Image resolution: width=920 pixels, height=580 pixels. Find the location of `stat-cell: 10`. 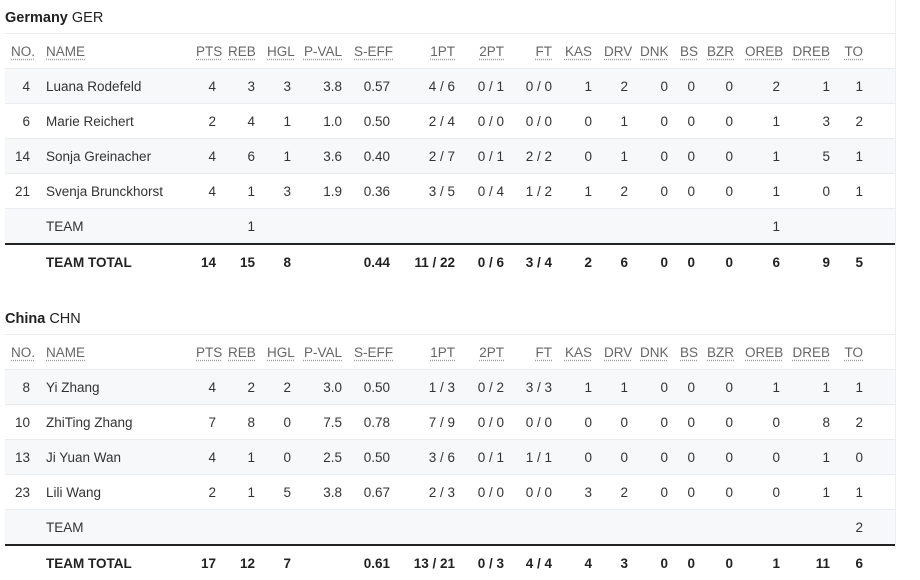

stat-cell: 10 is located at coordinates (20, 422).